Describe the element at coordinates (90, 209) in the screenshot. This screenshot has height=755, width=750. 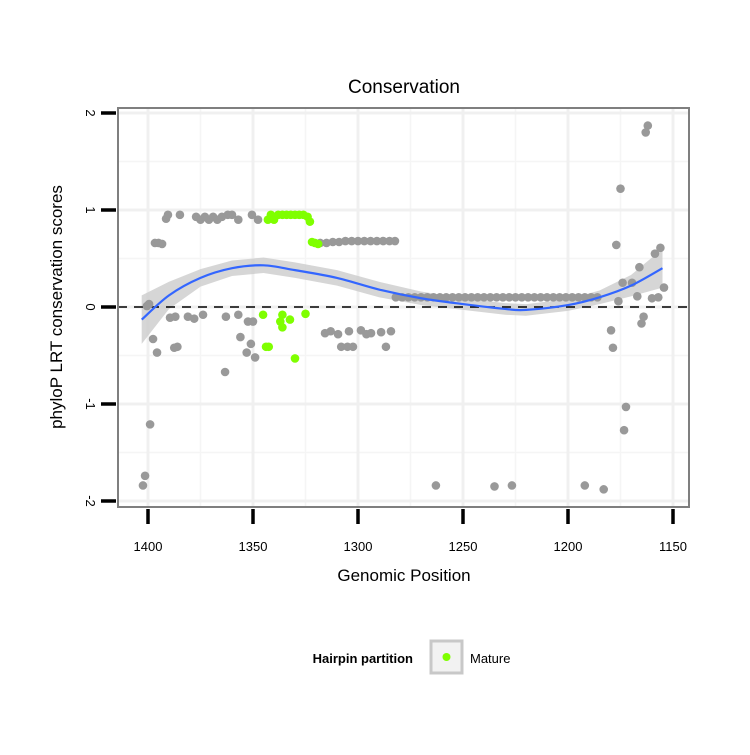
I see `y-tick-label: 1` at that location.